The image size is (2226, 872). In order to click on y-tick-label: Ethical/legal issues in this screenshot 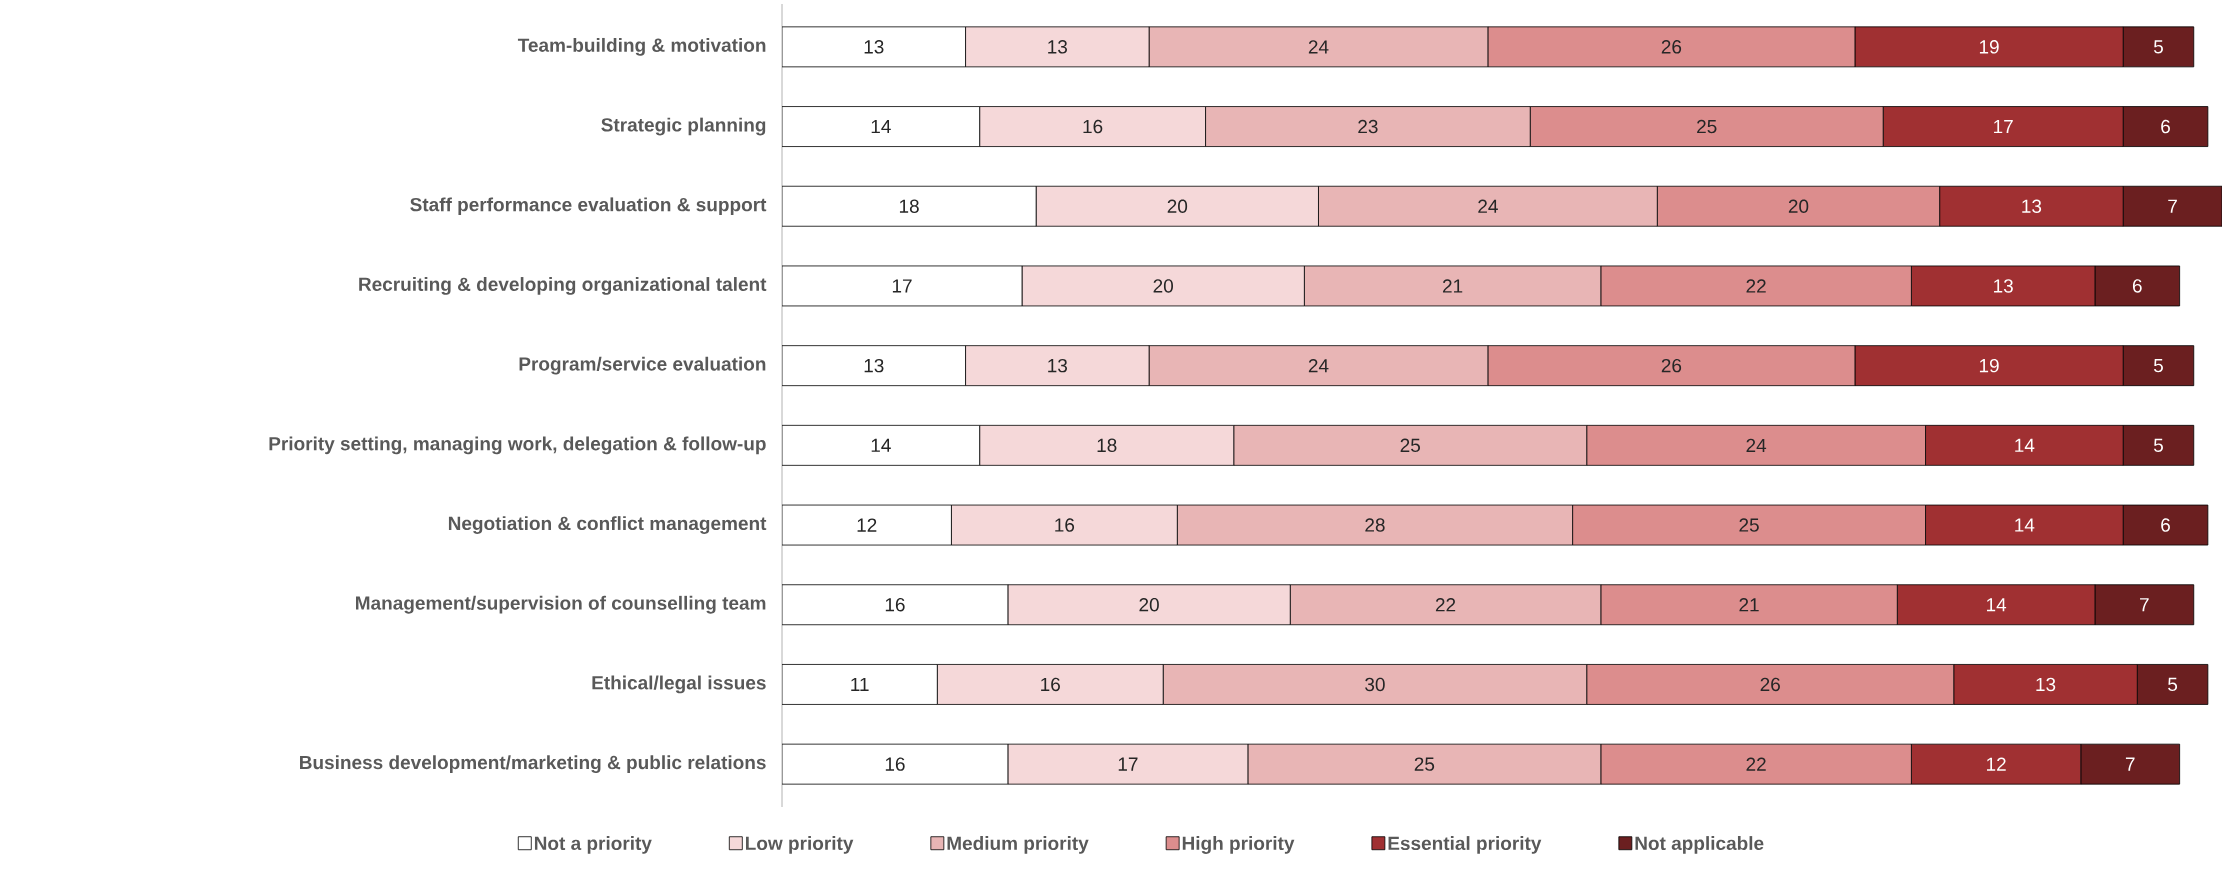, I will do `click(679, 684)`.